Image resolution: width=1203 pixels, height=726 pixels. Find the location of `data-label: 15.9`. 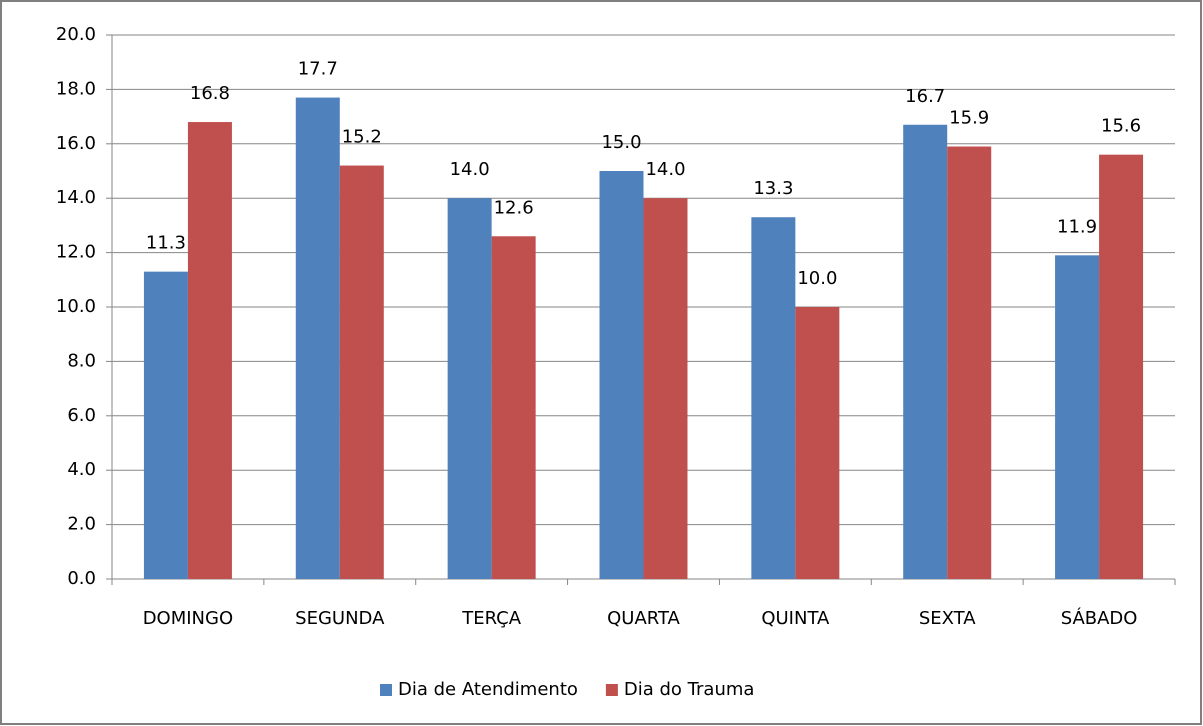

data-label: 15.9 is located at coordinates (969, 118).